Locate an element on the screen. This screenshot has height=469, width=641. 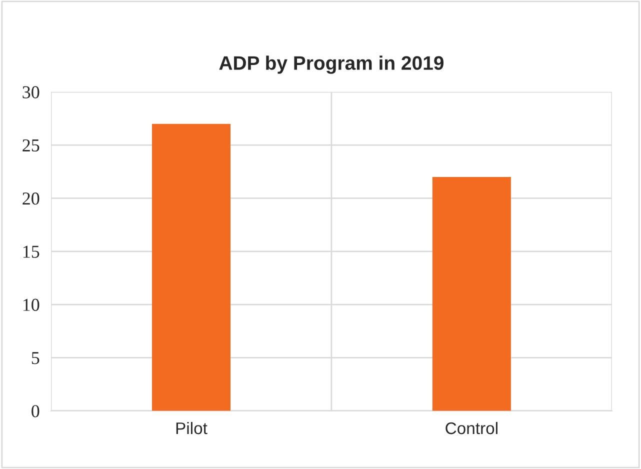
y-tick-label: 20 is located at coordinates (31, 198).